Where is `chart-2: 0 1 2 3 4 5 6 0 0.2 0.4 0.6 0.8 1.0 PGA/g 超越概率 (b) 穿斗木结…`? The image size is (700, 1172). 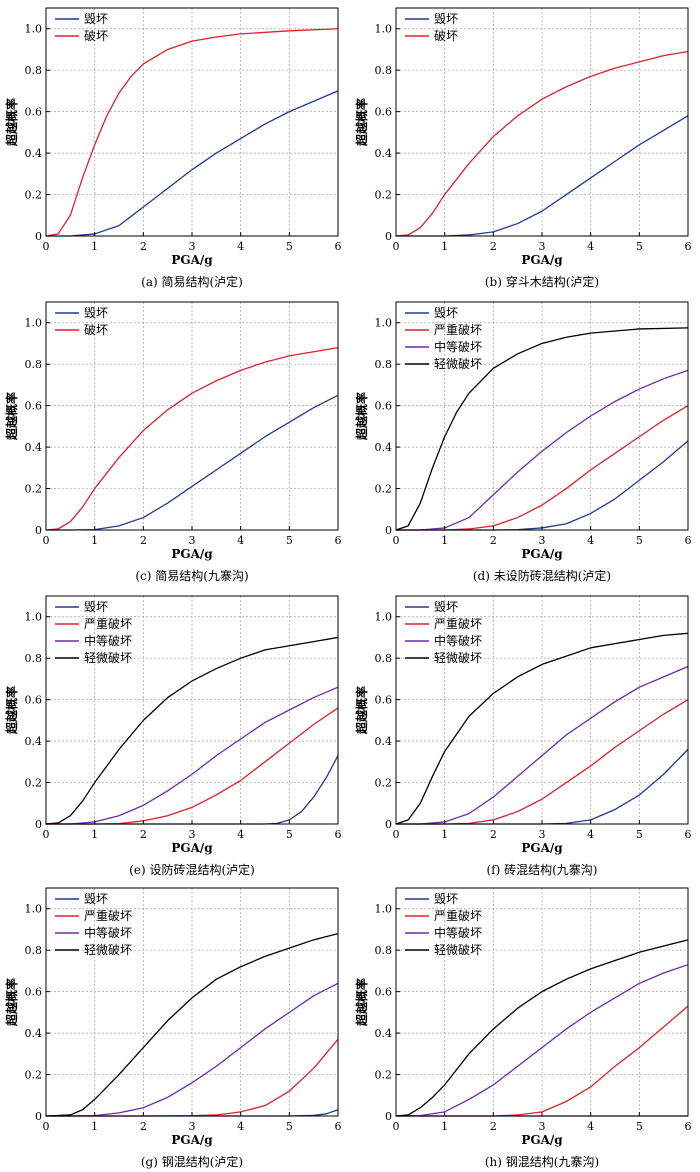
chart-2: 0 1 2 3 4 5 6 0 0.2 0.4 0.6 0.8 1.0 PGA/g 超越概率 (b) 穿斗木结… is located at coordinates (523, 148).